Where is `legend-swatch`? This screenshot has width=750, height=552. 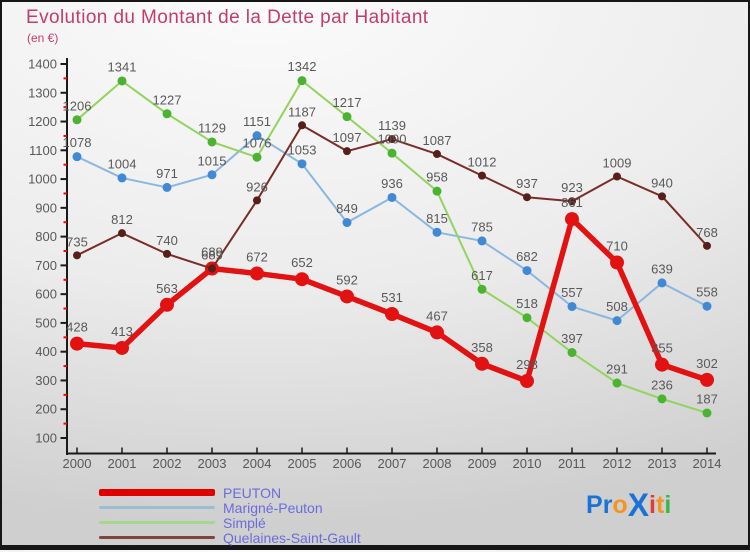 legend-swatch is located at coordinates (157, 522).